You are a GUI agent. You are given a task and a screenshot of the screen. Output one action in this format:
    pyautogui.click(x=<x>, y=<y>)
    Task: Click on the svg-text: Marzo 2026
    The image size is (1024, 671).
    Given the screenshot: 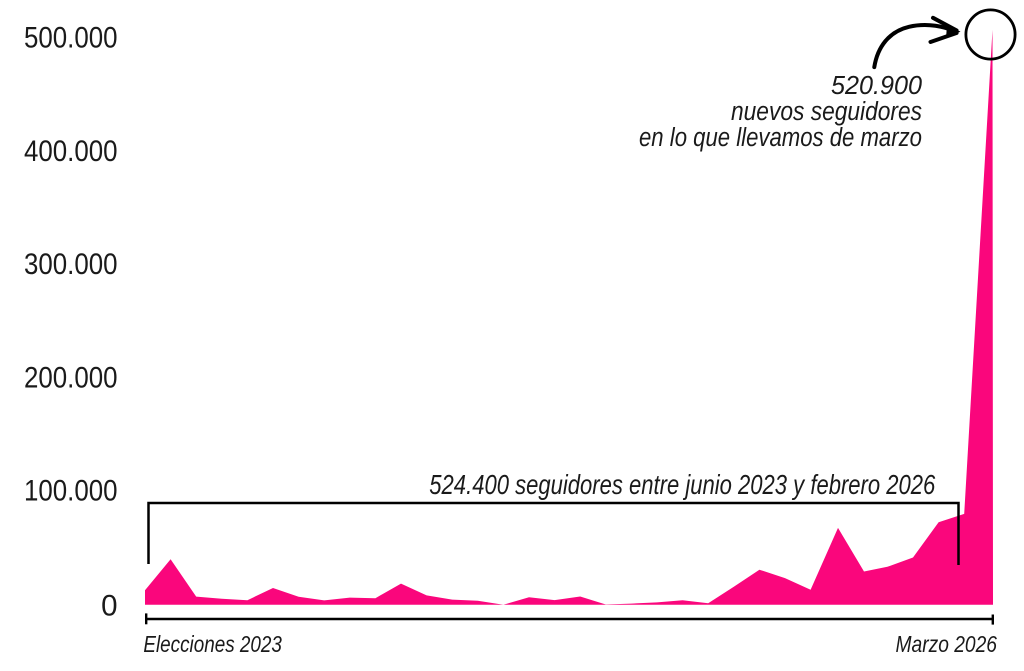 What is the action you would take?
    pyautogui.click(x=947, y=644)
    